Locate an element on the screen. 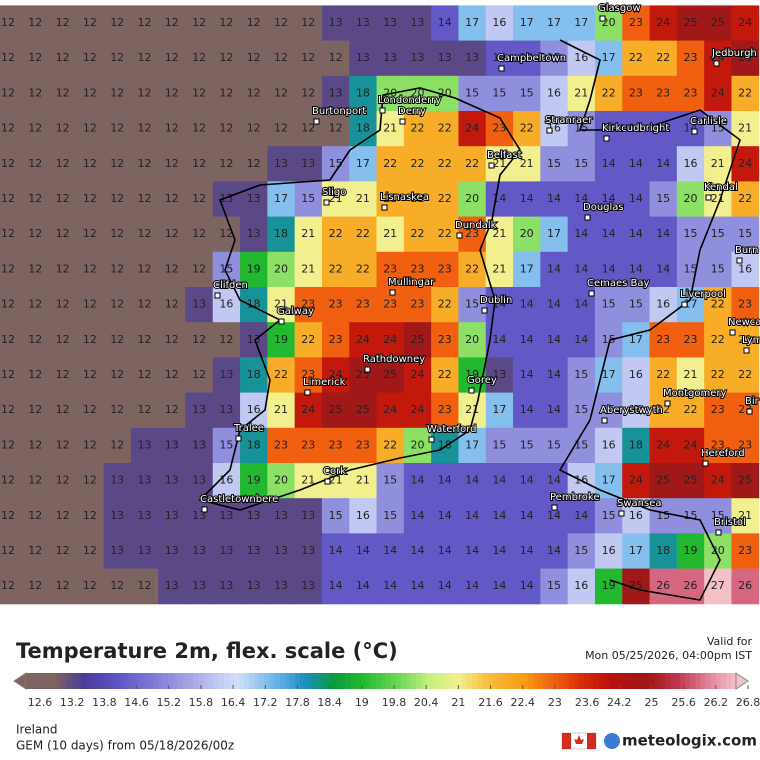 The width and height of the screenshot is (760, 760). colorbar-tick-label: 12.6 is located at coordinates (40, 702).